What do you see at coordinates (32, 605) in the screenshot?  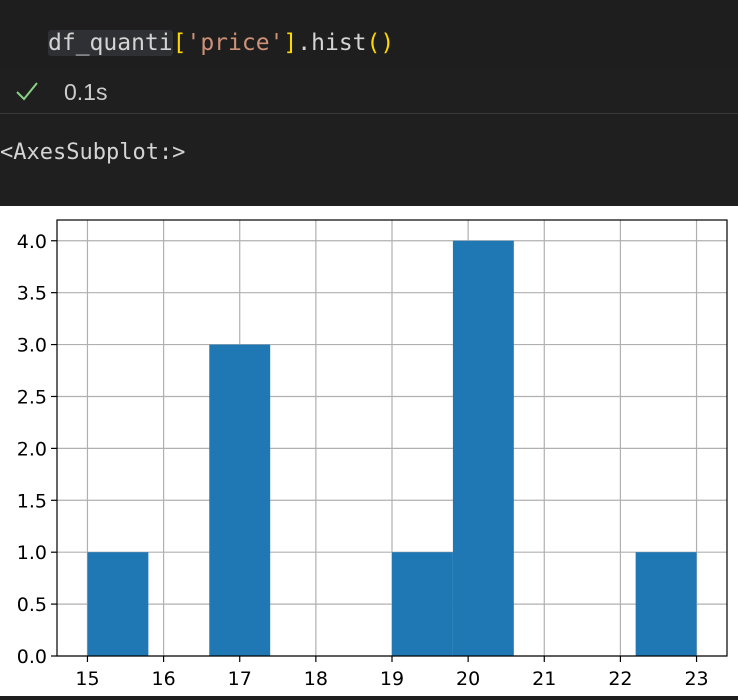 I see `y-tick-label: 0.5` at bounding box center [32, 605].